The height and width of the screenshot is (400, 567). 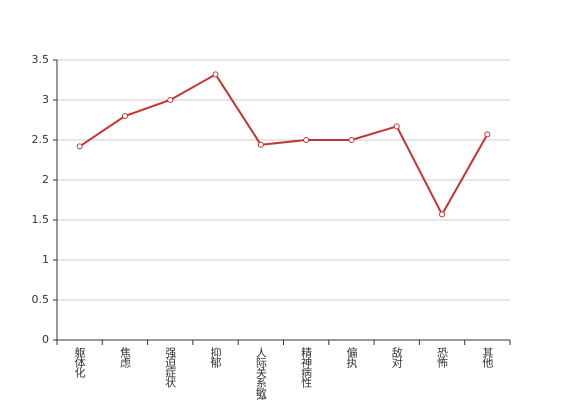 What do you see at coordinates (41, 219) in the screenshot?
I see `y-tick-label: 1.5` at bounding box center [41, 219].